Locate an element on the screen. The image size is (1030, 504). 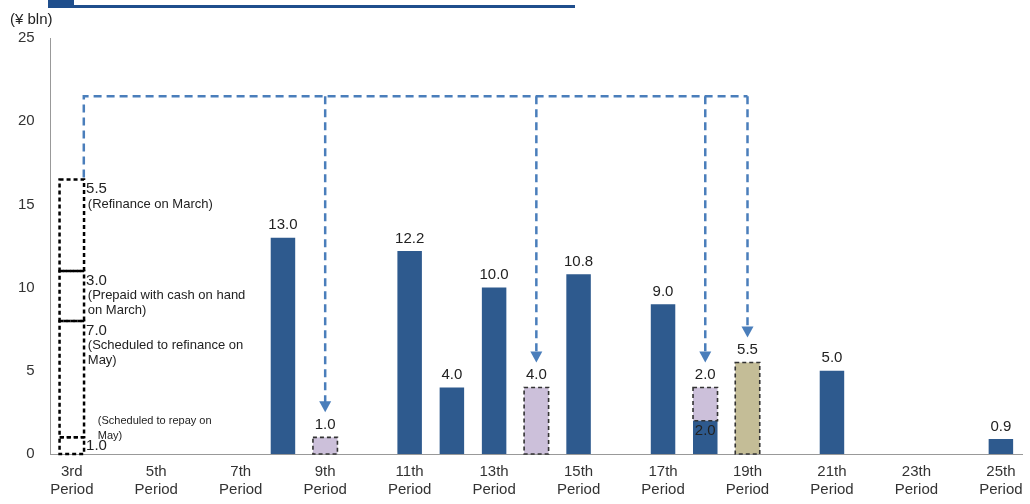
data-label: 3.0 is located at coordinates (96, 279).